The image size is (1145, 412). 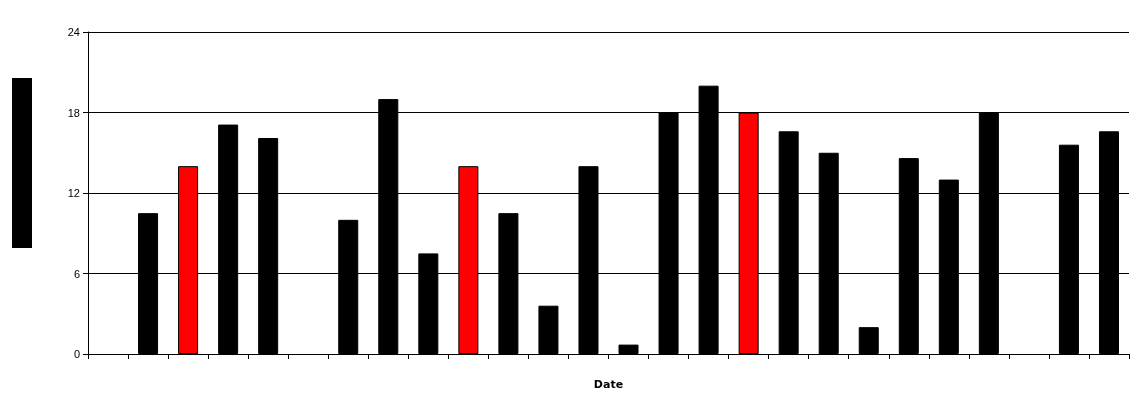 What do you see at coordinates (608, 384) in the screenshot?
I see `x-axis-title: Date` at bounding box center [608, 384].